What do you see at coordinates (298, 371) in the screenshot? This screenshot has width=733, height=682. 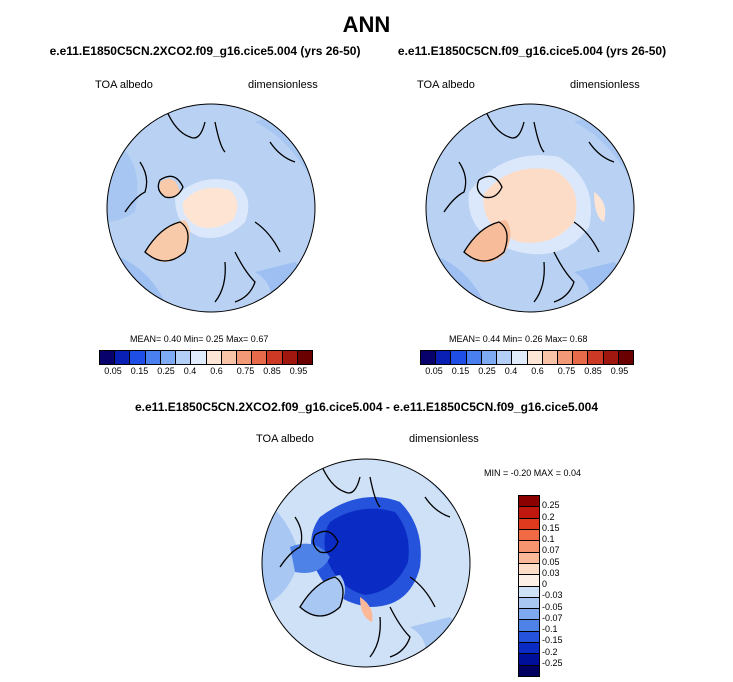 I see `panel-1-colorbar-tick-label: 0.95` at bounding box center [298, 371].